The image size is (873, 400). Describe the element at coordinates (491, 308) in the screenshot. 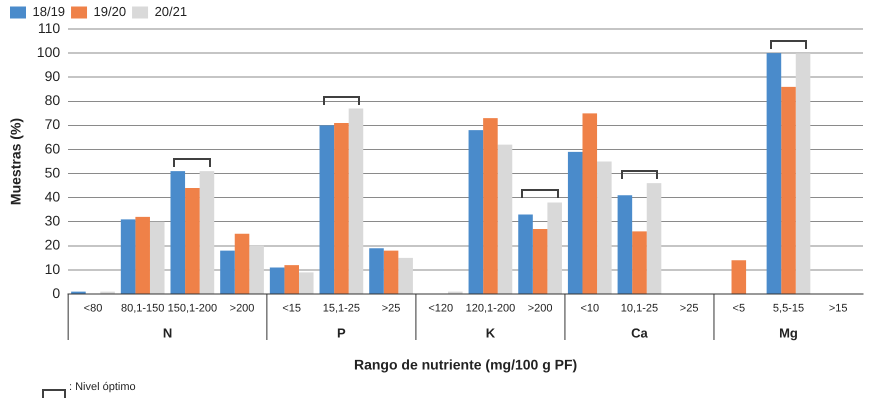

I see `x-tick-label: 120,1-200` at that location.